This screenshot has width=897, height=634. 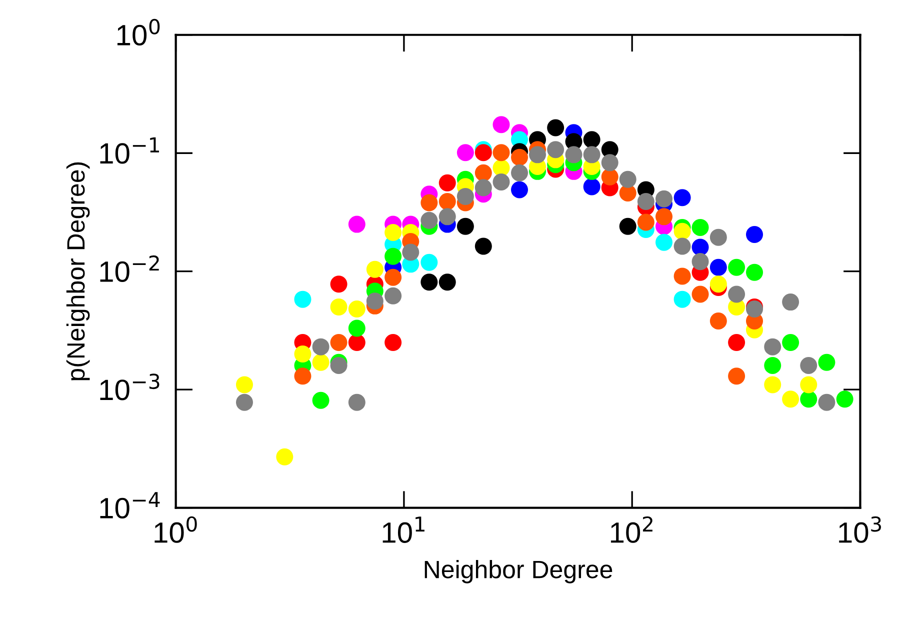 What do you see at coordinates (130, 387) in the screenshot?
I see `y-tick-label: 10$^{−3}$` at bounding box center [130, 387].